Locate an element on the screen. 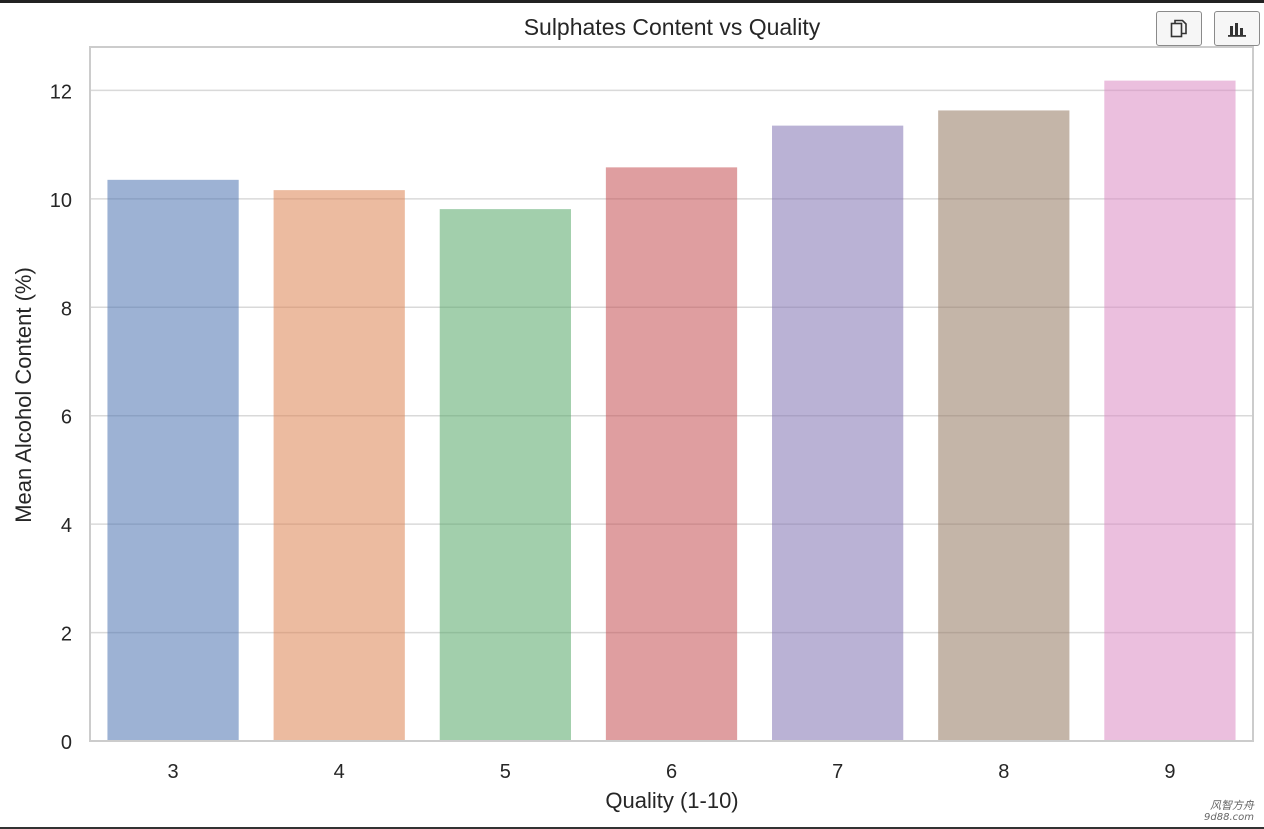  x-tick-label: 8 is located at coordinates (1003, 772).